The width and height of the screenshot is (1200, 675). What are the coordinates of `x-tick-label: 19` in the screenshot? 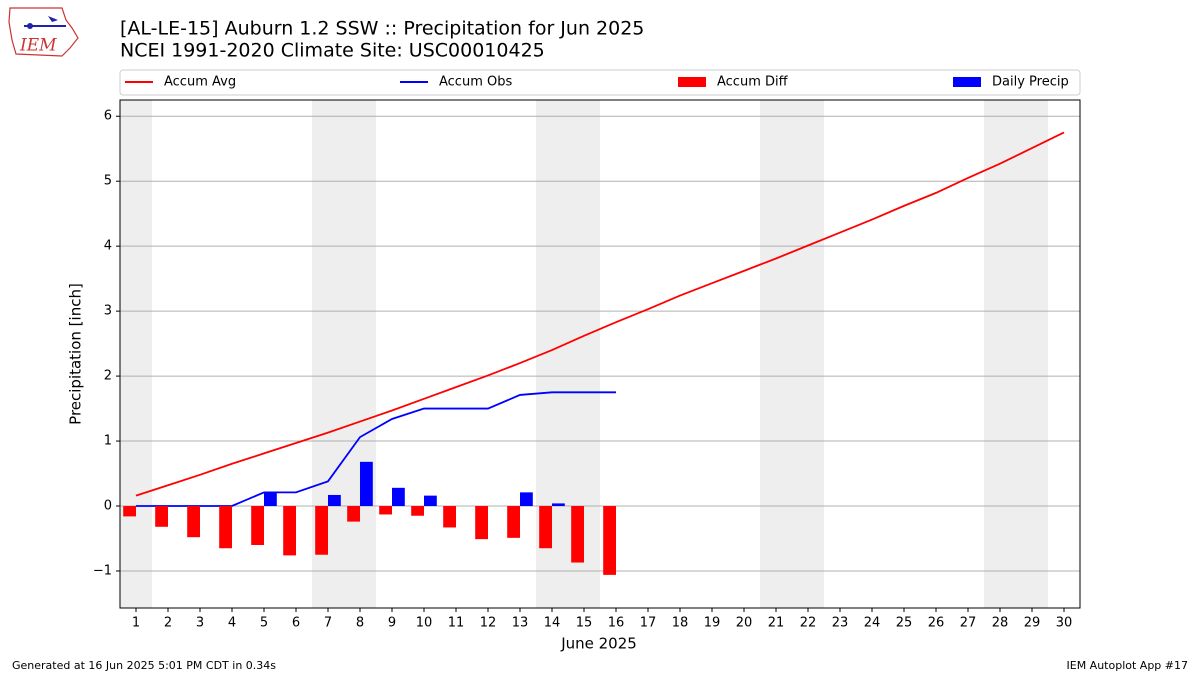 It's located at (712, 623).